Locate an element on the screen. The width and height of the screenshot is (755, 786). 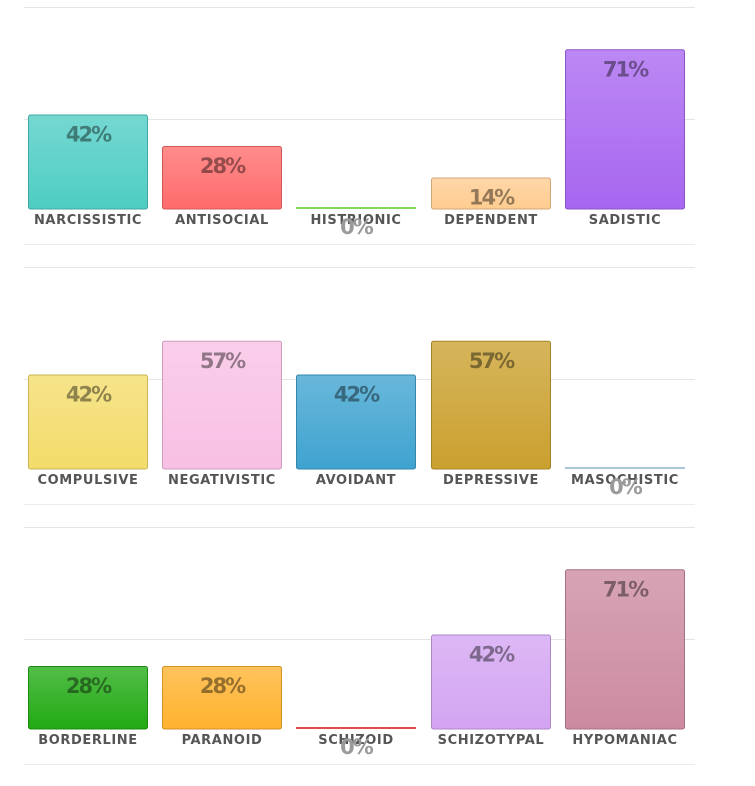
bar-paranoid is located at coordinates (222, 698).